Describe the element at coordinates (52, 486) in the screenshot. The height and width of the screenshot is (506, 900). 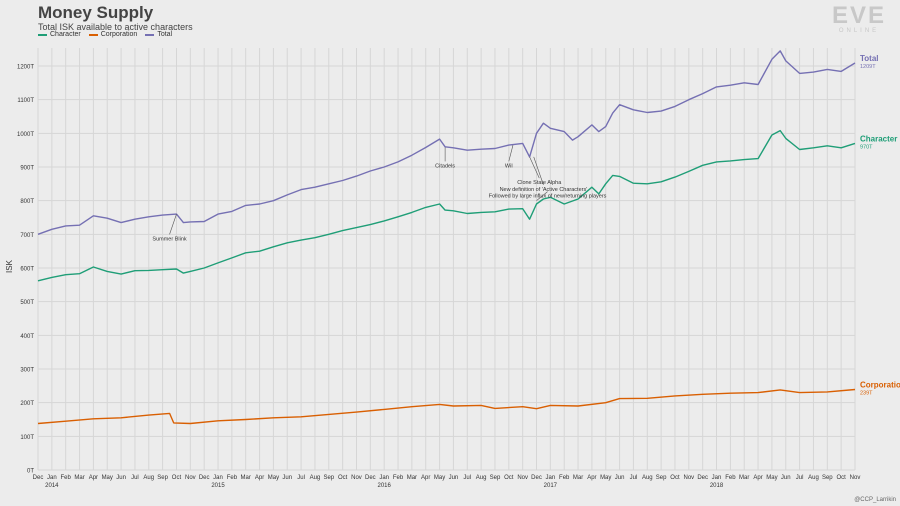
I see `x-year-label: 2014` at that location.